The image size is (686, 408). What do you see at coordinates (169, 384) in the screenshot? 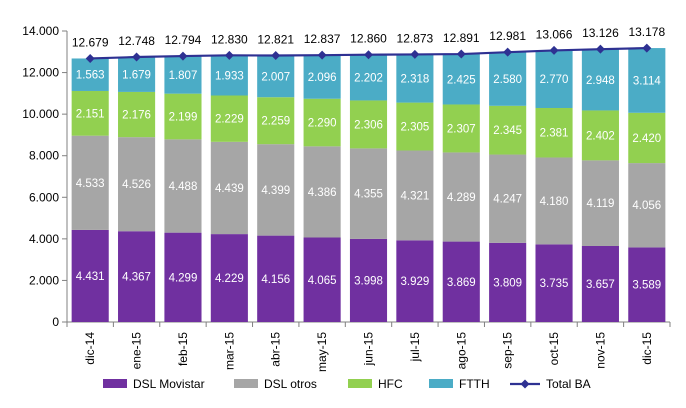
I see `legend-label: DSL Movistar` at bounding box center [169, 384].